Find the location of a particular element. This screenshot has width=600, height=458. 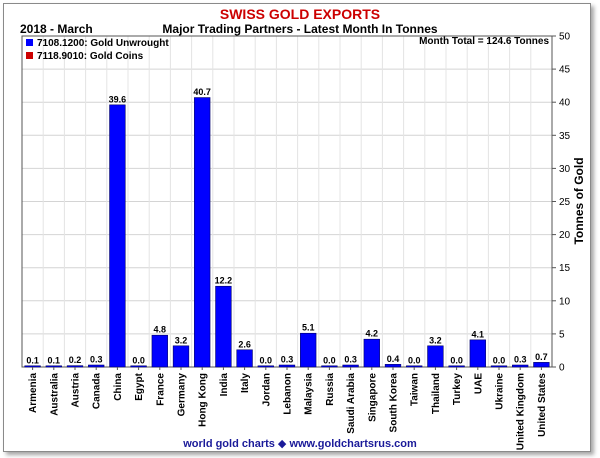

y-tick-label-8: 40 is located at coordinates (565, 103).